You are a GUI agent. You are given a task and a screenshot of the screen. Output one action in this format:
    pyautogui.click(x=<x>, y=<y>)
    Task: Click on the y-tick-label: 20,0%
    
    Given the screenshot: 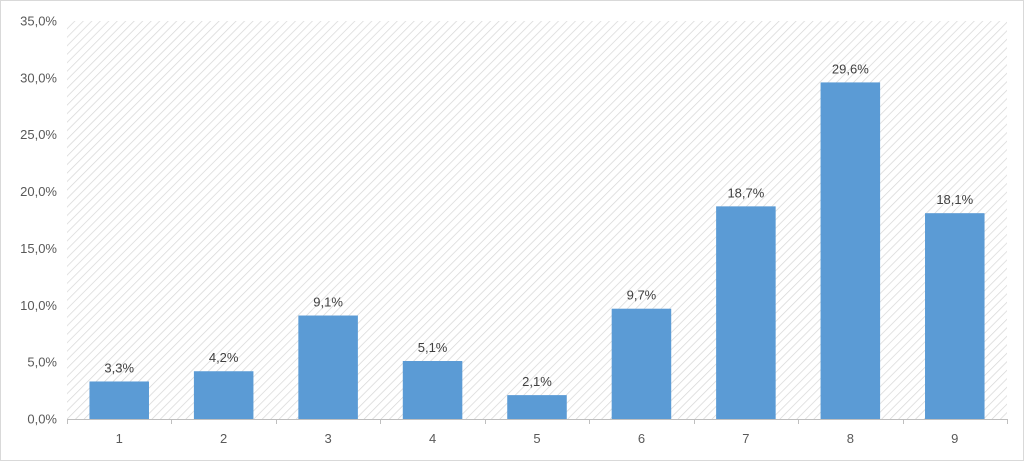 What is the action you would take?
    pyautogui.click(x=38, y=191)
    